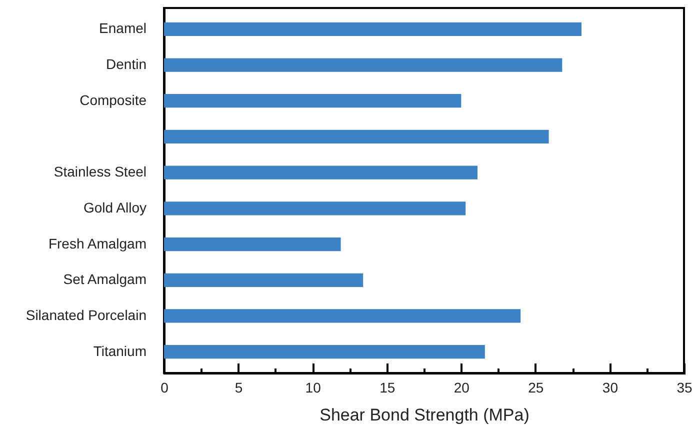 The image size is (698, 430). Describe the element at coordinates (97, 243) in the screenshot. I see `y-tick-label: Fresh Amalgam` at that location.